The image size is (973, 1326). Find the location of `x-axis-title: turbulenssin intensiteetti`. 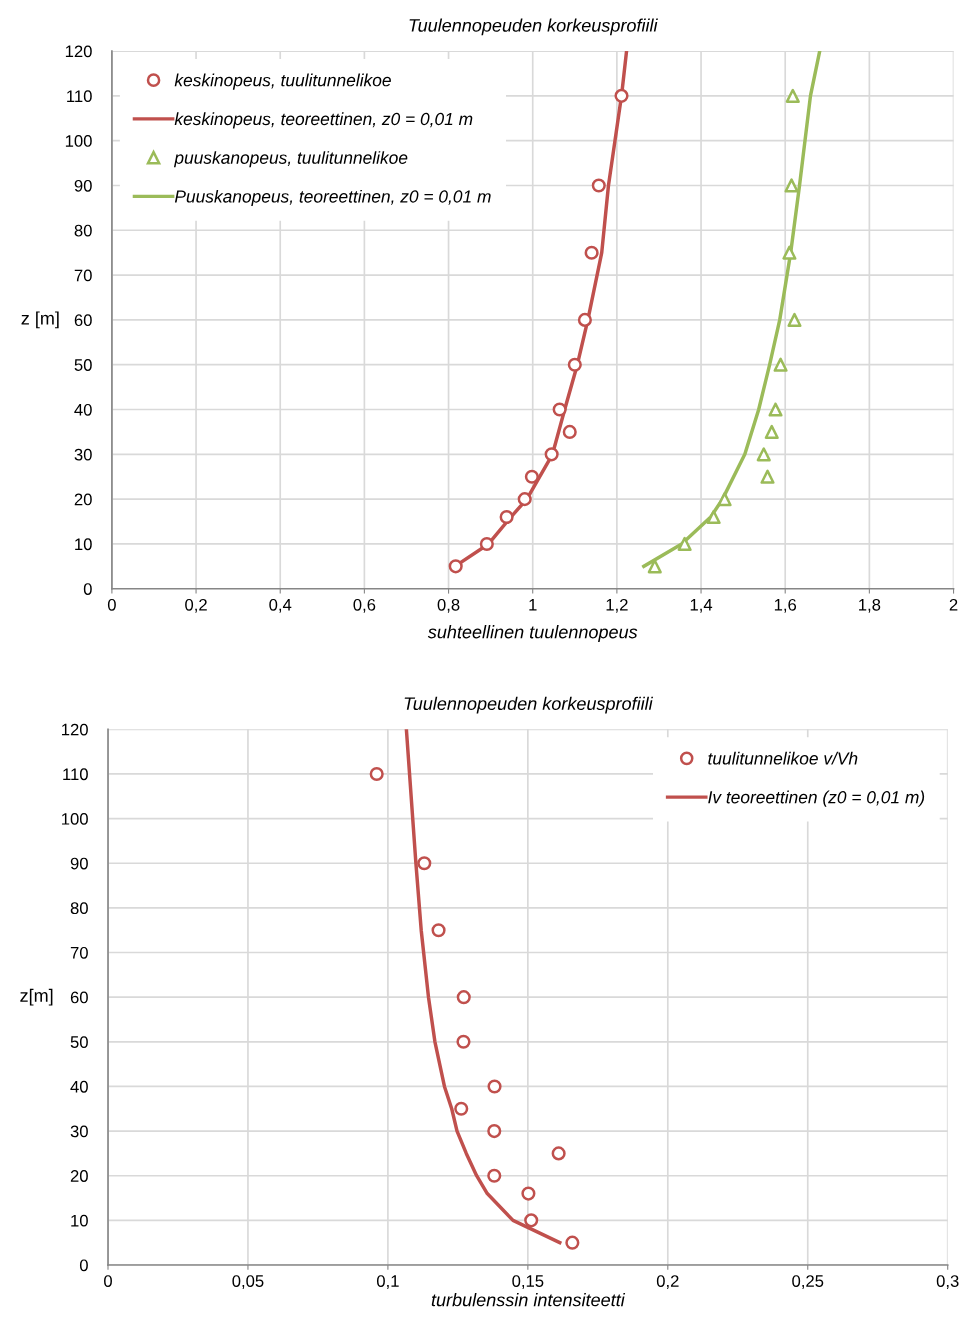

x-axis-title: turbulenssin intensiteetti is located at coordinates (528, 1300).